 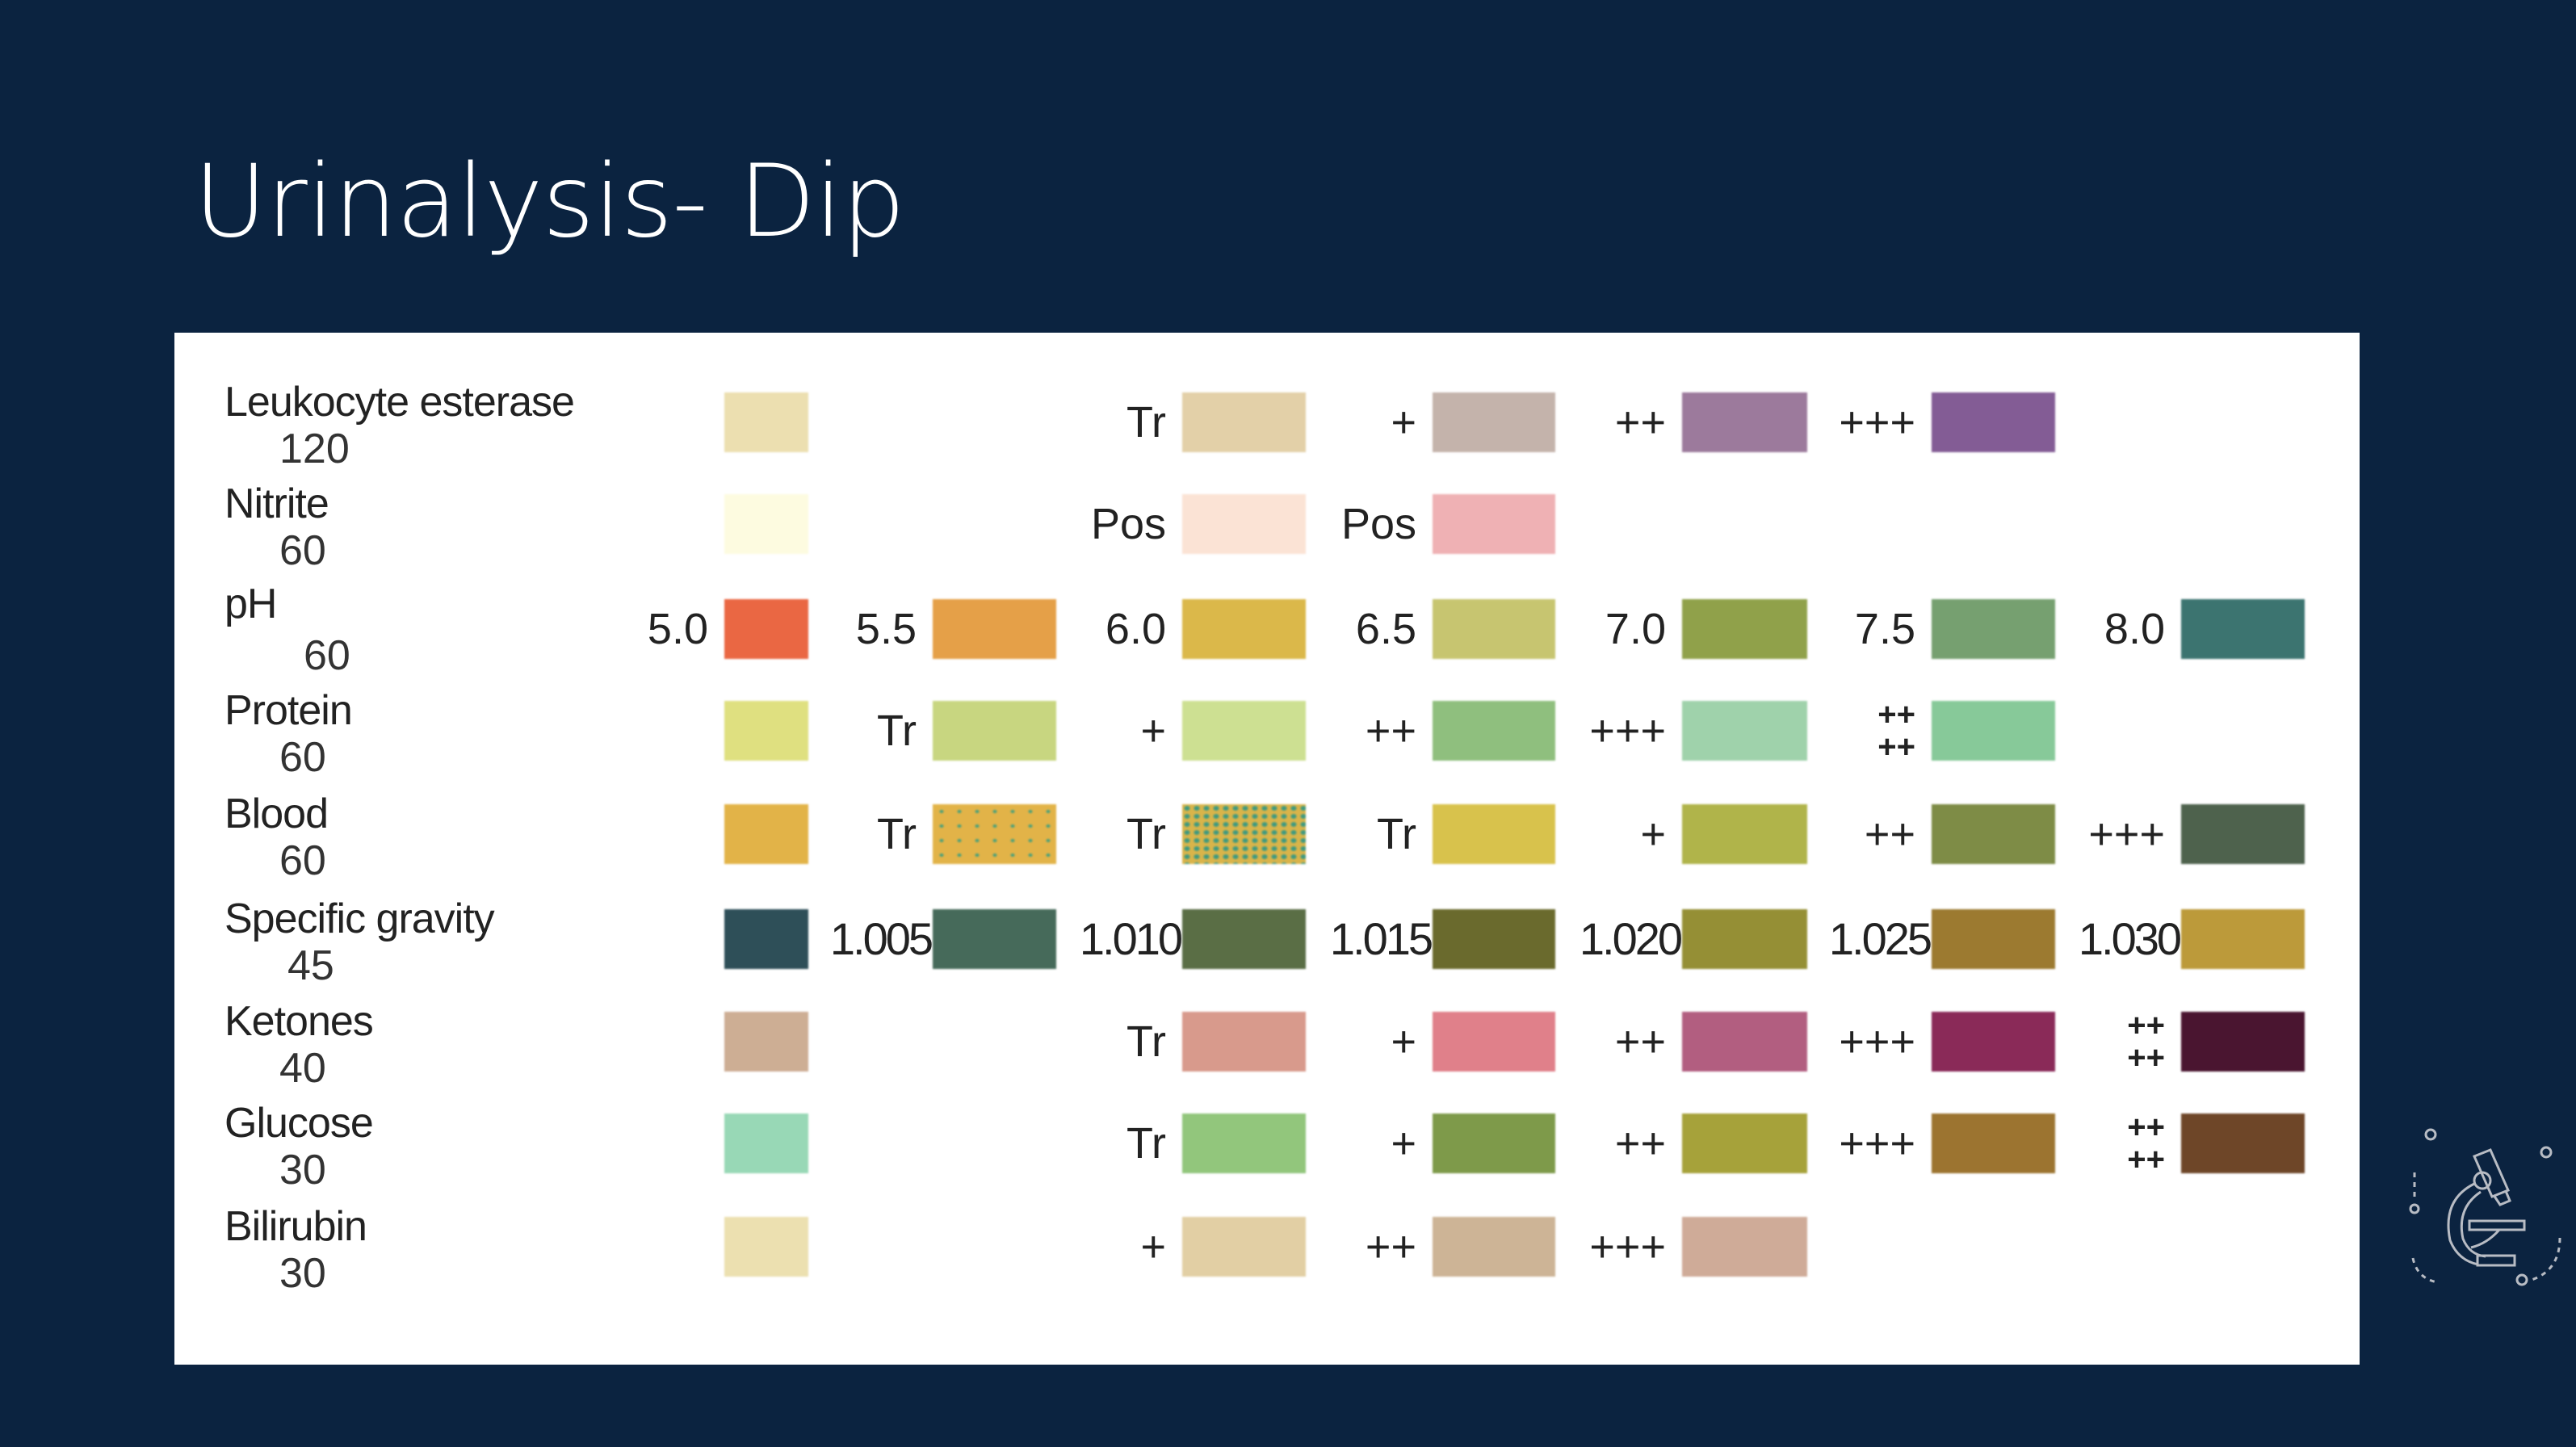 I want to click on swatch-label: 1.020, so click(x=1631, y=939).